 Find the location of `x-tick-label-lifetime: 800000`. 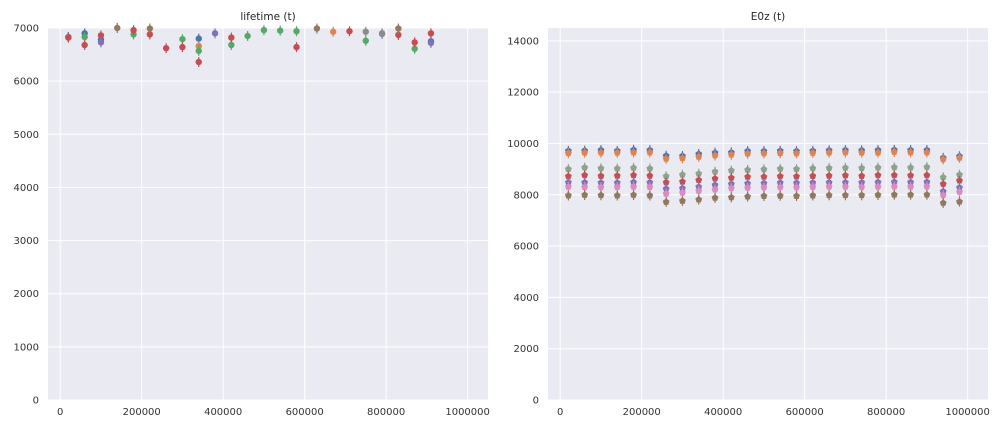

x-tick-label-lifetime: 800000 is located at coordinates (386, 412).